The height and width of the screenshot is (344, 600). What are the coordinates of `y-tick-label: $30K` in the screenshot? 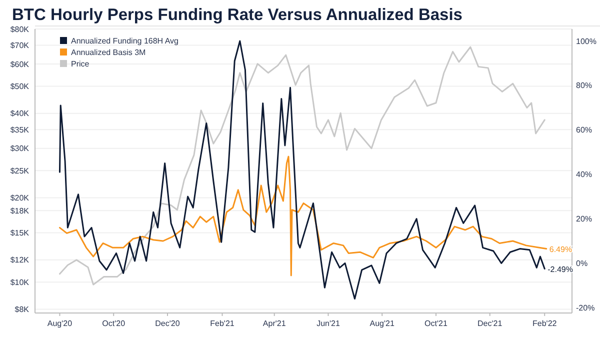 It's located at (20, 149).